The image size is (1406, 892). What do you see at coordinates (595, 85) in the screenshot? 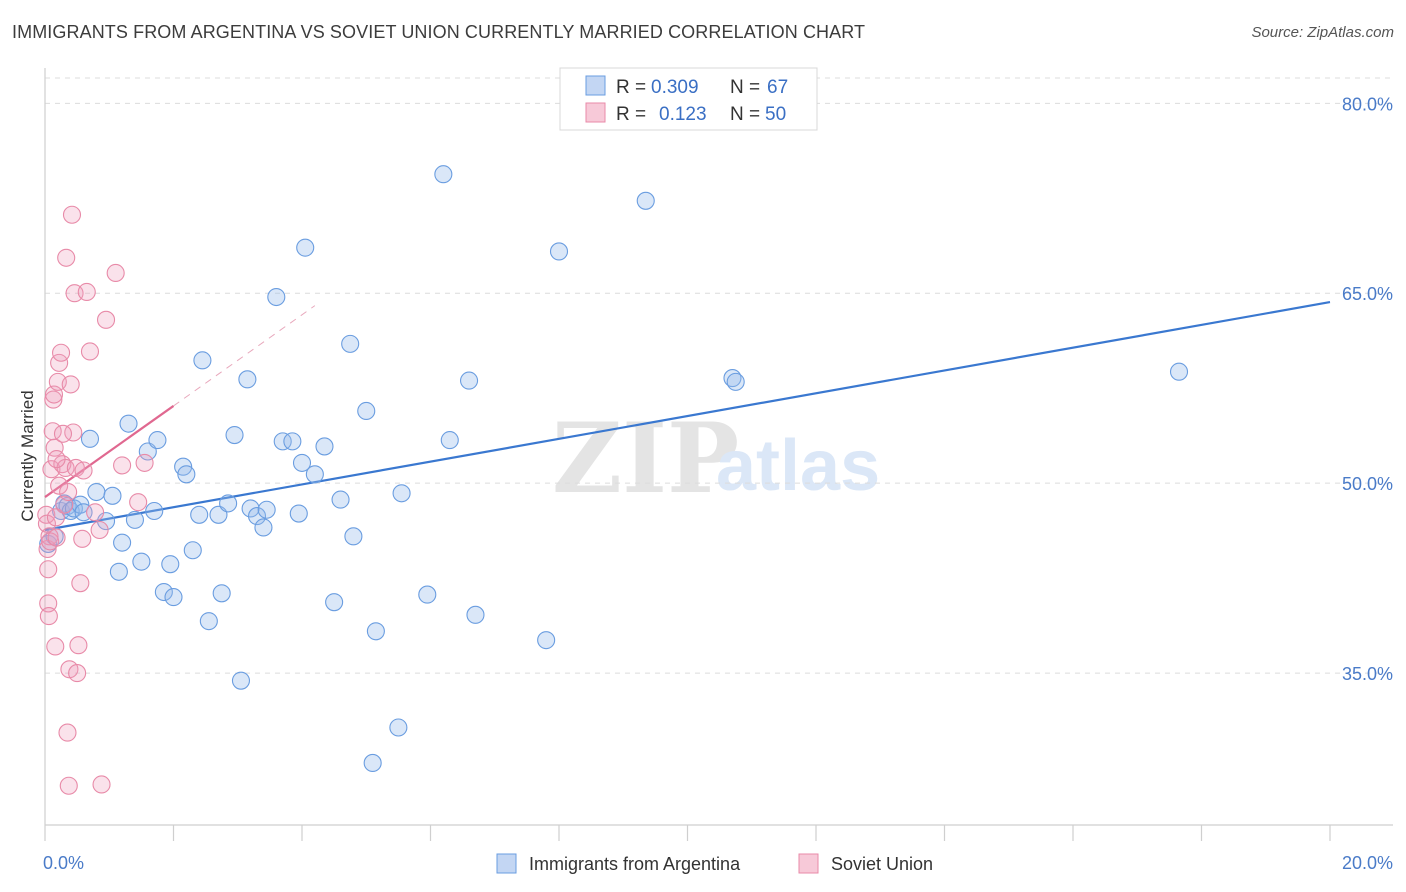
I see `legend-swatch-argentina` at bounding box center [595, 85].